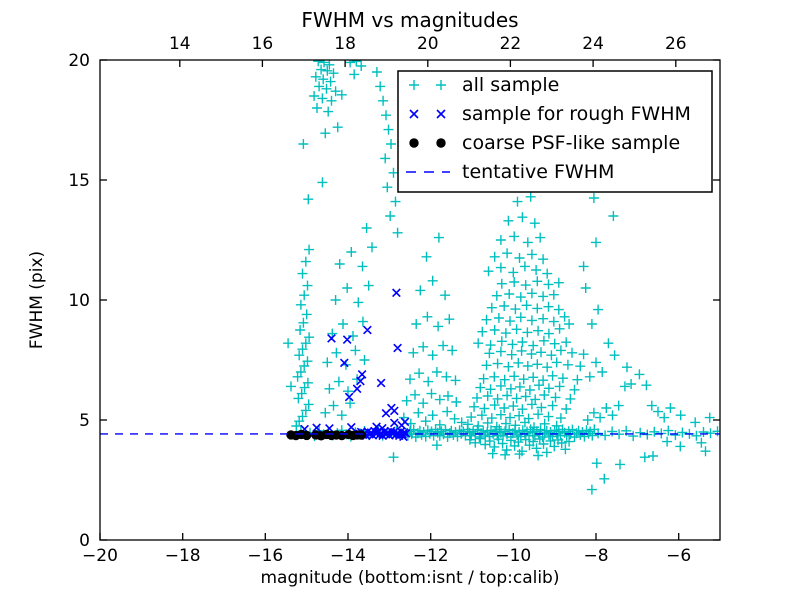 This screenshot has height=600, width=800. I want to click on x-tick-label-bottom: −14, so click(348, 556).